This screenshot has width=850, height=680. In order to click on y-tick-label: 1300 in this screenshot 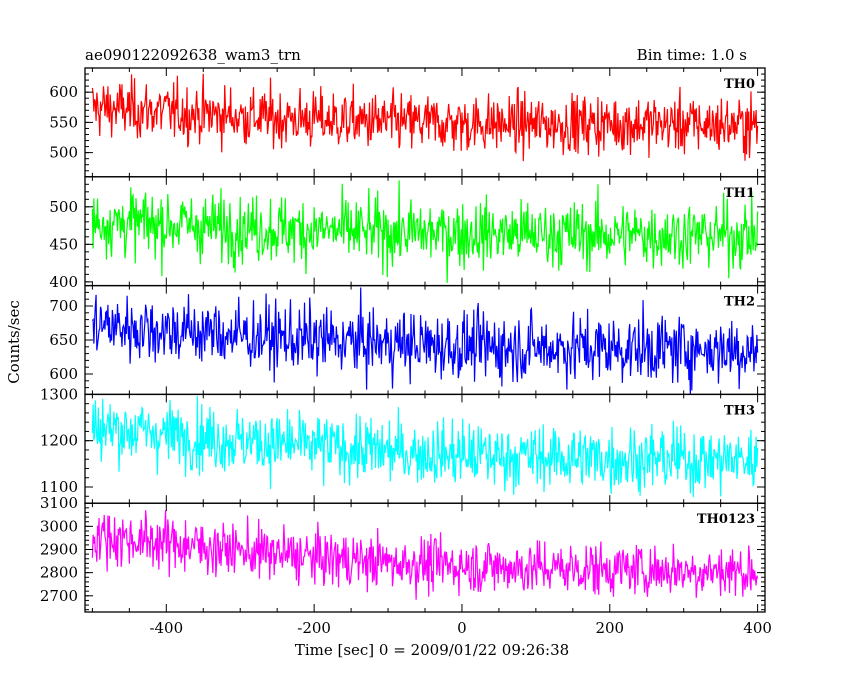, I will do `click(59, 394)`.